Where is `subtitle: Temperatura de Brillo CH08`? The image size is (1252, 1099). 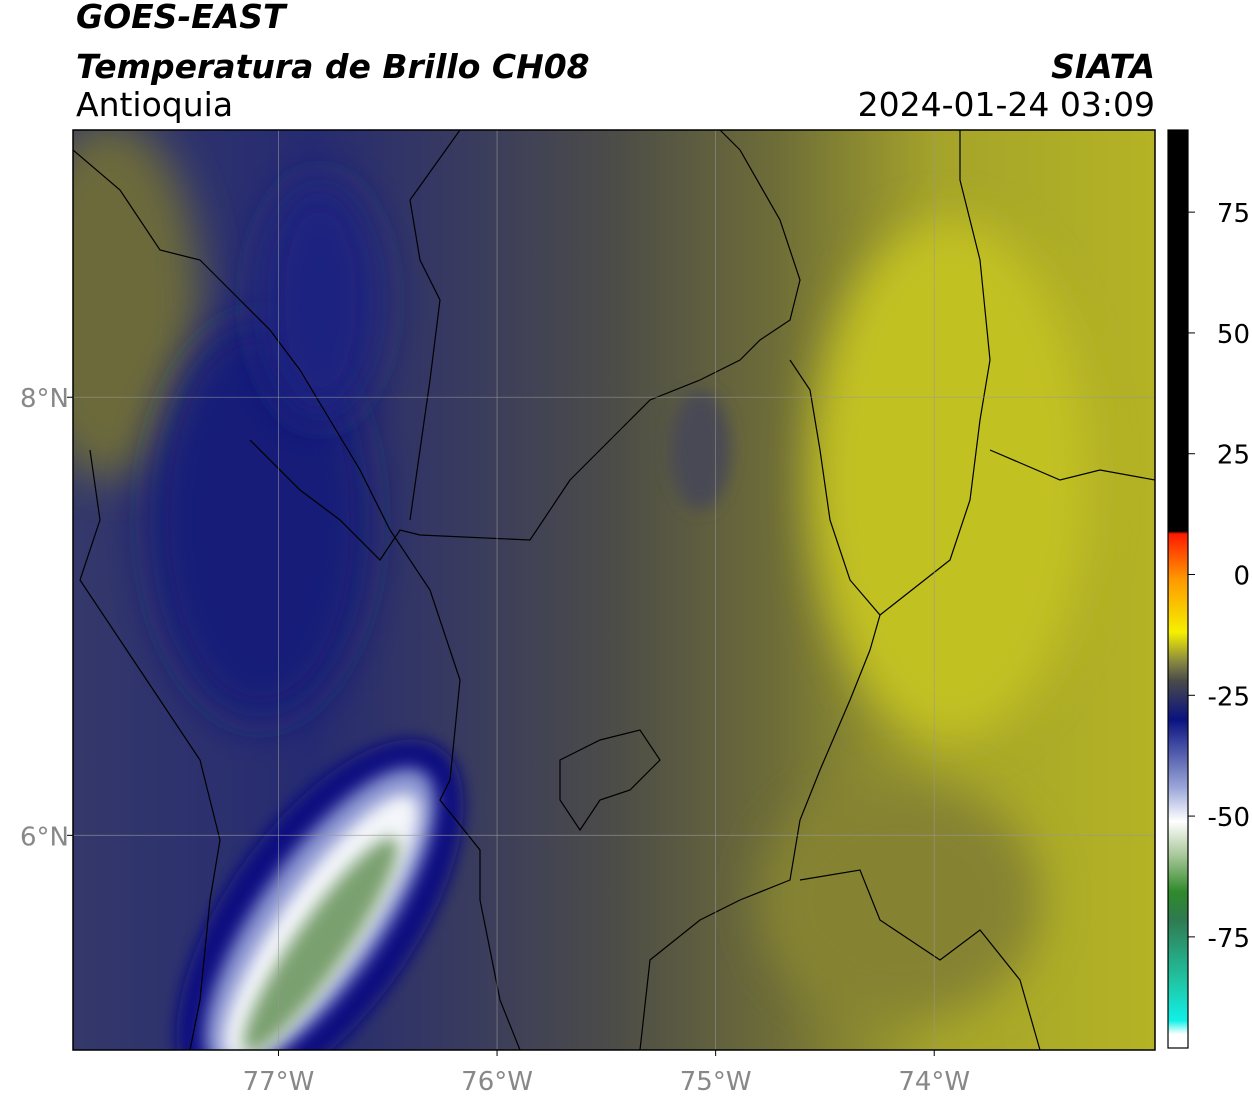 subtitle: Temperatura de Brillo CH08 is located at coordinates (333, 66).